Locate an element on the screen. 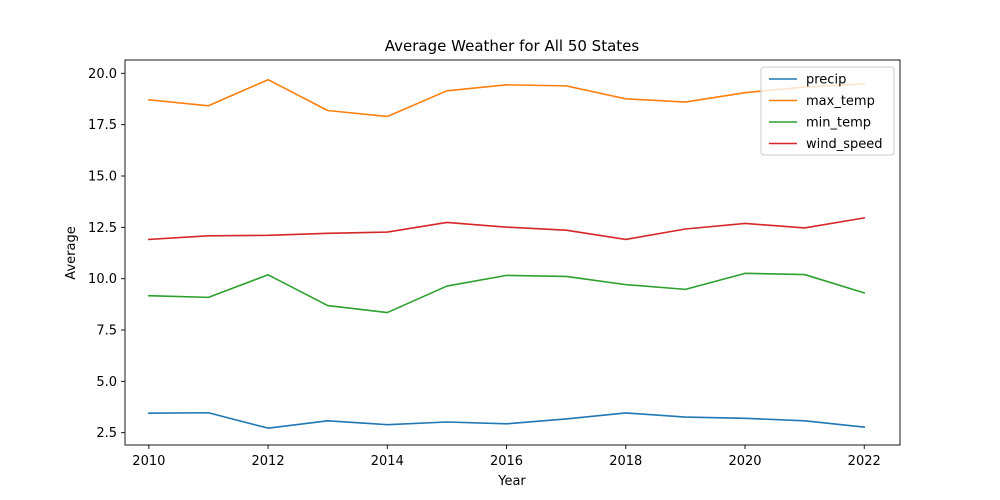 The image size is (1000, 500). legend: precip max_temp min_temp wind_speed is located at coordinates (827, 111).